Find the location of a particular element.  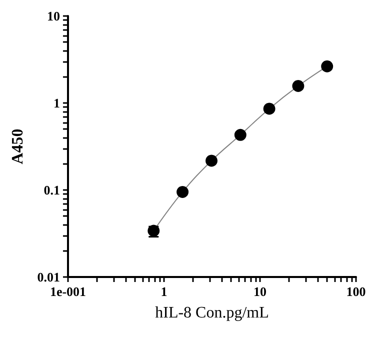

x-axis-title: hIL-8 Con.pg/mL is located at coordinates (212, 313).